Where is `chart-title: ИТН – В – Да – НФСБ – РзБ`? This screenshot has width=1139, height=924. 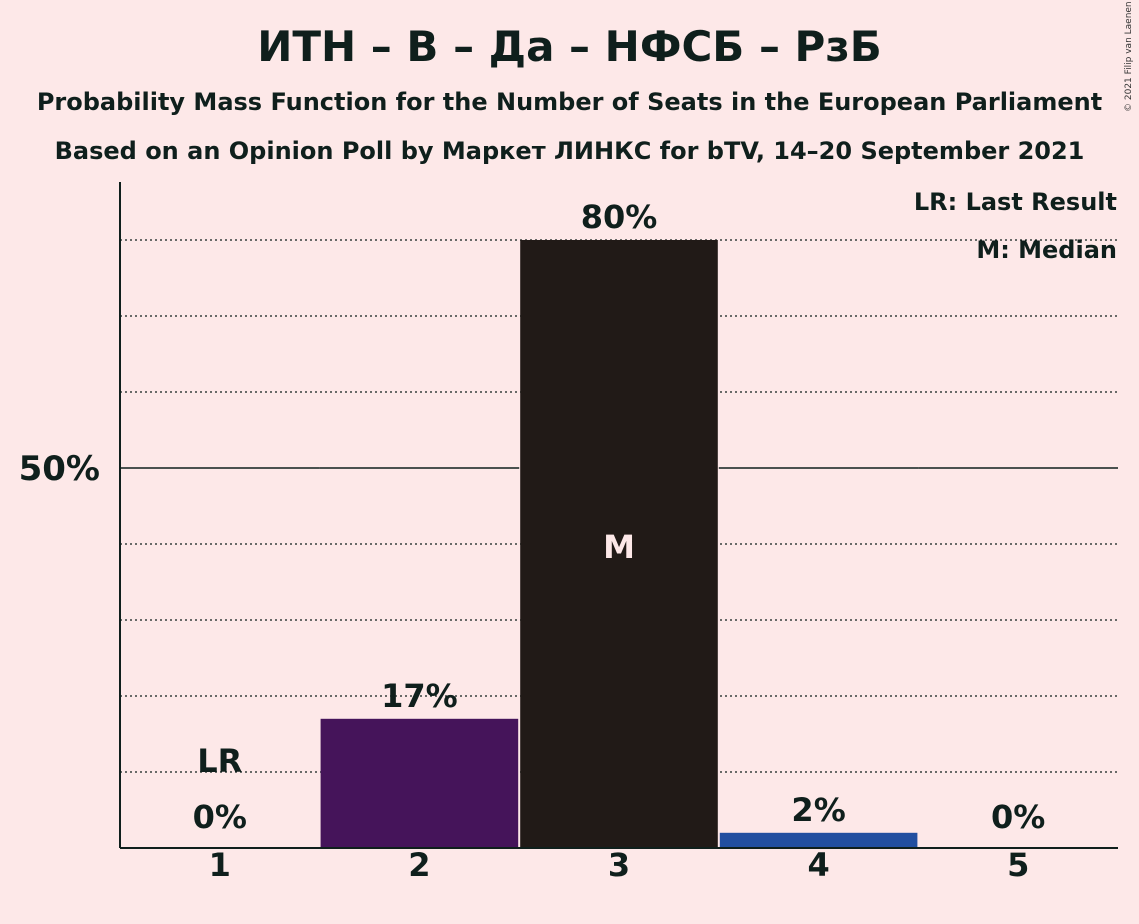
chart-title: ИТН – В – Да – НФСБ – РзБ is located at coordinates (569, 46).